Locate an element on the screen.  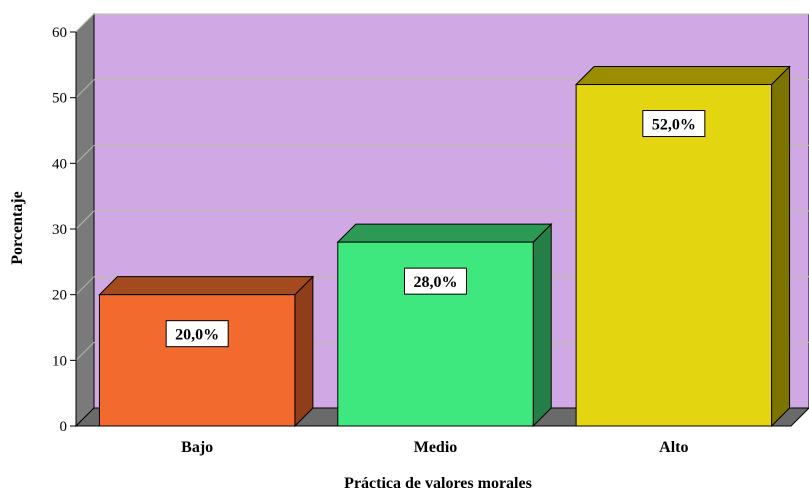
bar-bajo is located at coordinates (206, 351).